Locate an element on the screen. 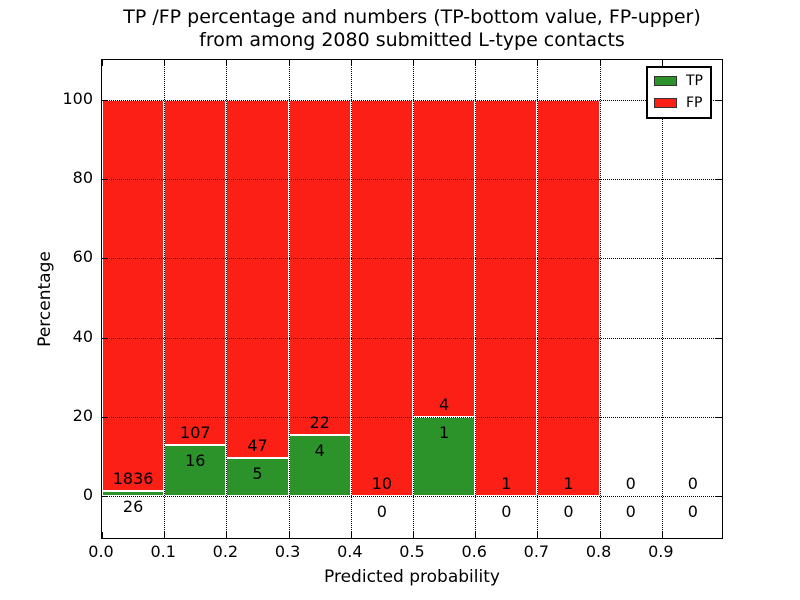  x-tick-label: 0.2 is located at coordinates (225, 551).